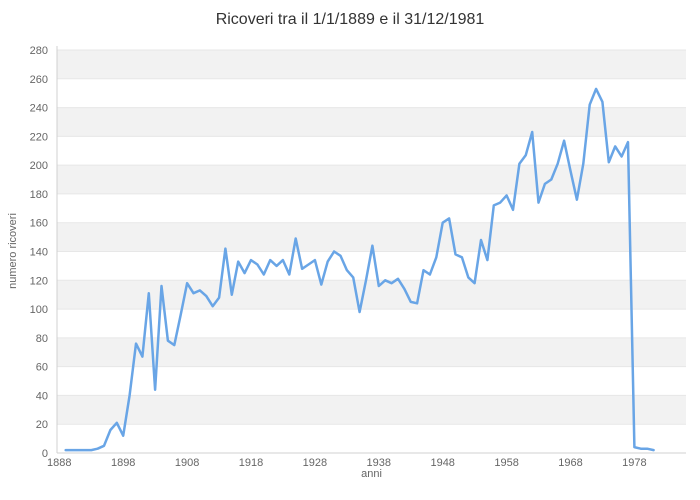  I want to click on y-tick-label: 0, so click(45, 454).